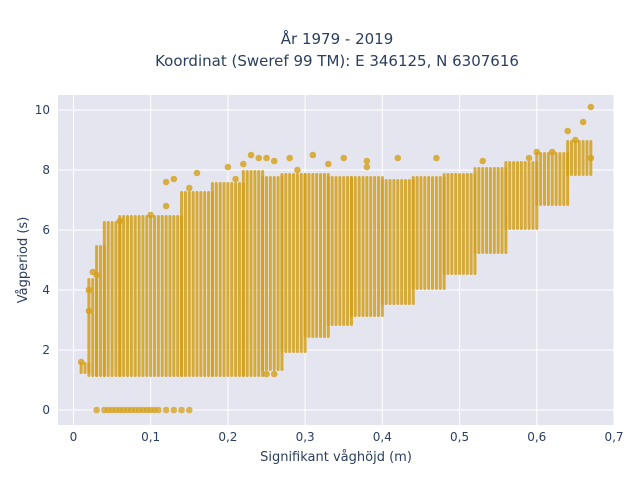  Describe the element at coordinates (42, 110) in the screenshot. I see `y-tick-label: 10` at that location.